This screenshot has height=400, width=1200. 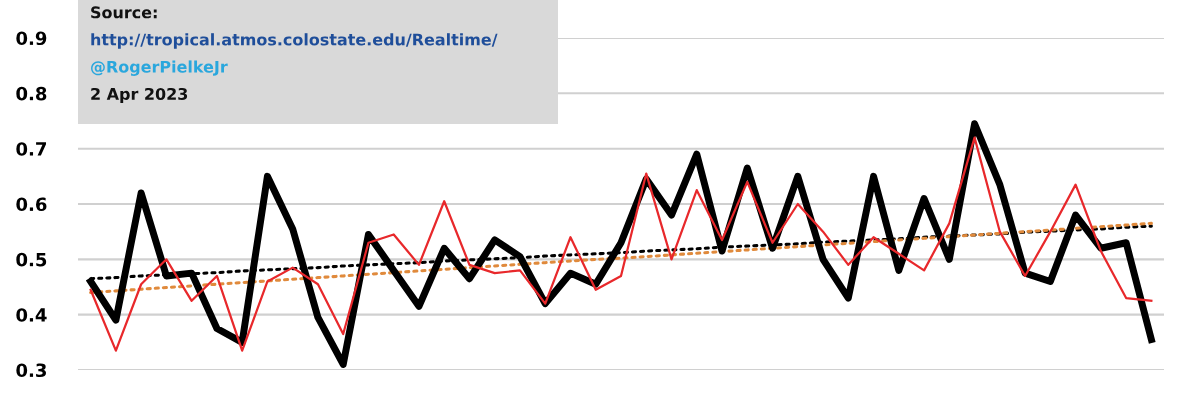 What do you see at coordinates (31, 315) in the screenshot?
I see `y-tick-label: 0.4` at bounding box center [31, 315].